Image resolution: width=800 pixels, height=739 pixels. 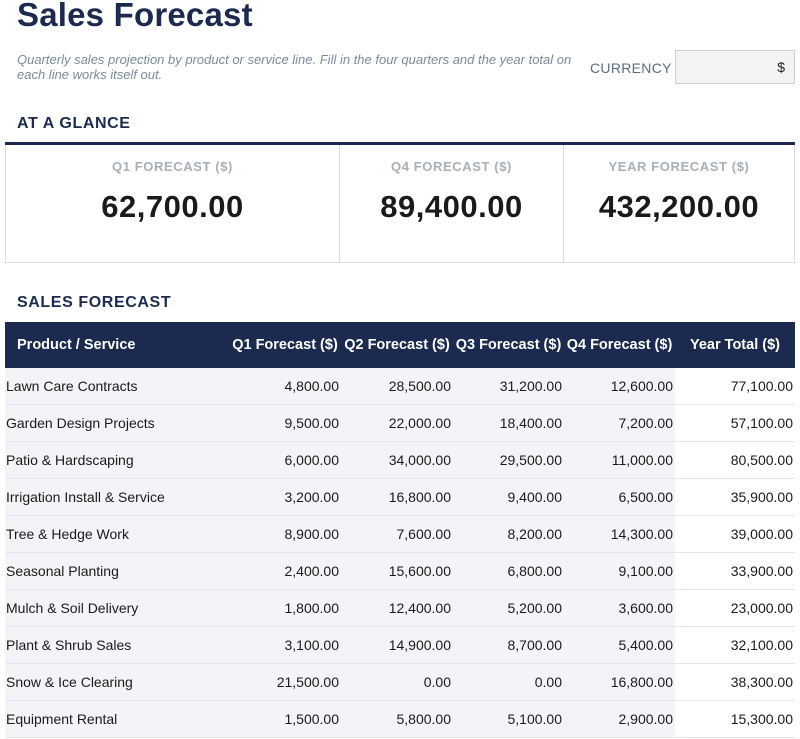 I want to click on q3-cell: 8,700.00, so click(x=508, y=645).